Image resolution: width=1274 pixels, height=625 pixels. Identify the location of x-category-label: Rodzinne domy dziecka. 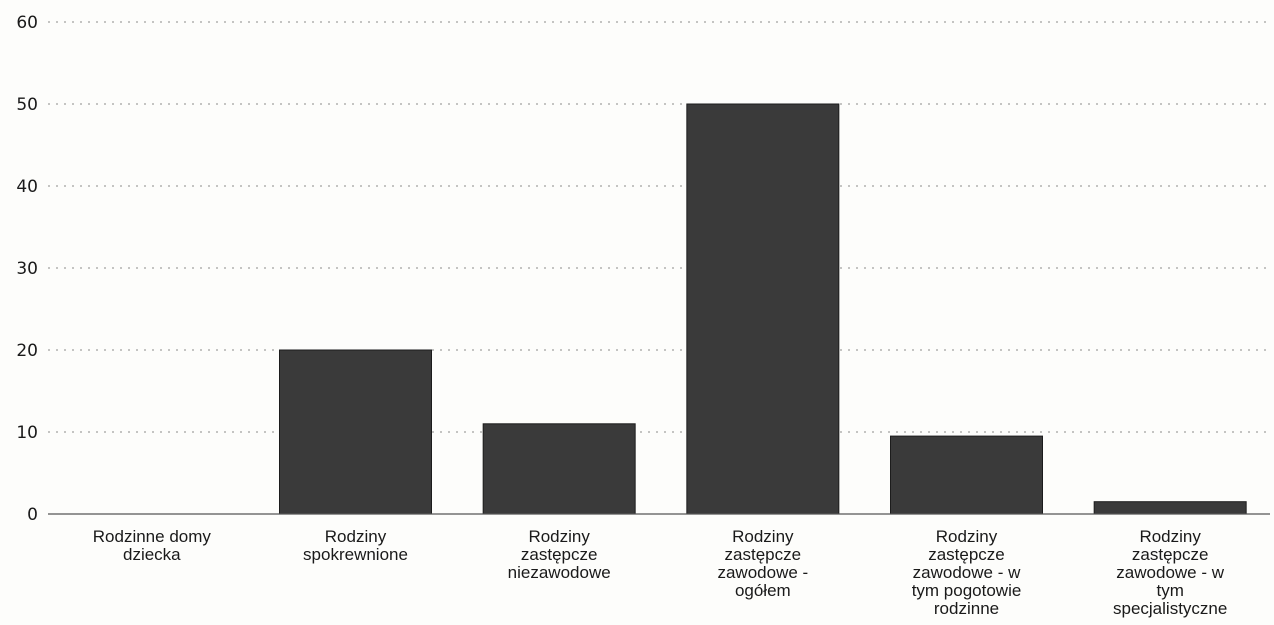
(152, 545).